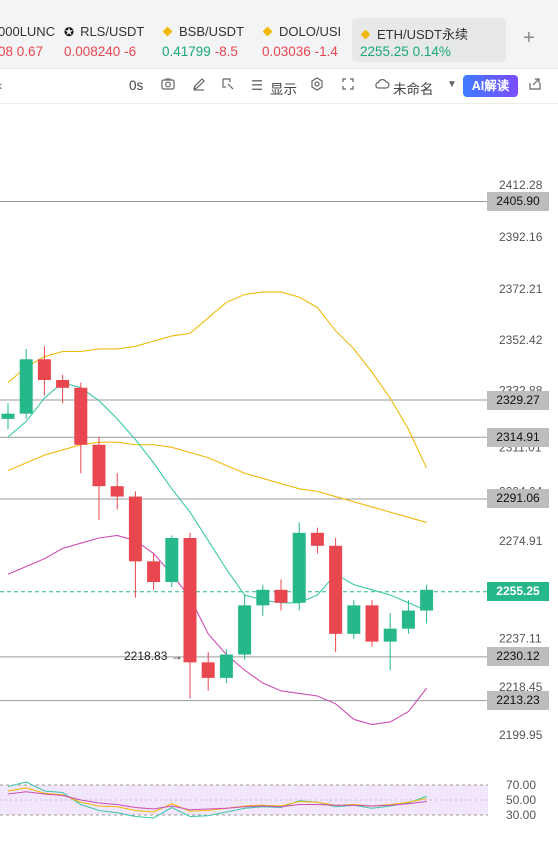  What do you see at coordinates (257, 85) in the screenshot?
I see `indicator-list-icon: ☰` at bounding box center [257, 85].